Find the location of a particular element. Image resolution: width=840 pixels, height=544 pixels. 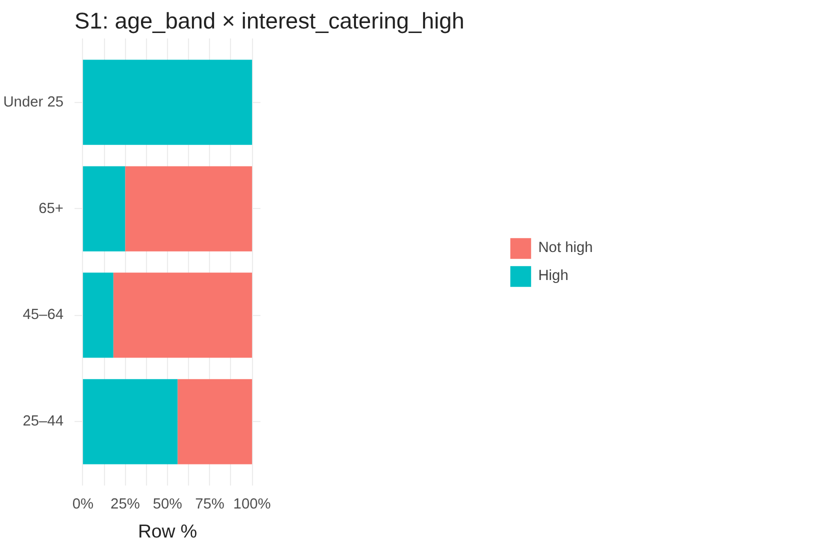

x-tick-label: 50% is located at coordinates (167, 504).